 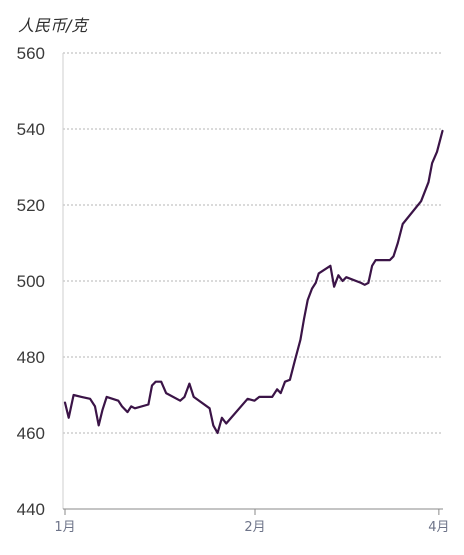 I want to click on y-axis-ticks: 440 460 480 500 520 540 560, so click(x=31, y=281).